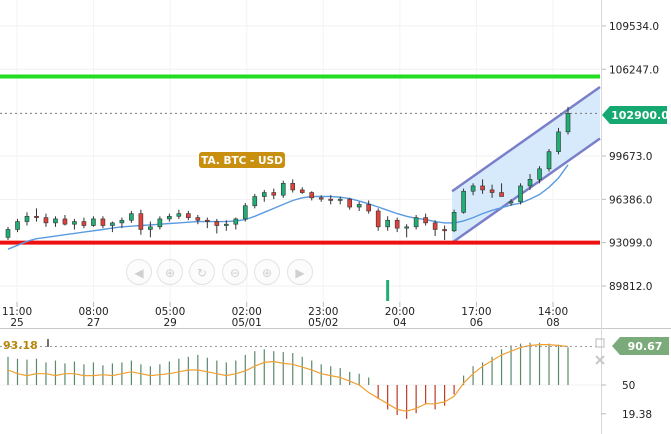 The height and width of the screenshot is (434, 671). I want to click on oscillator-value-tag: 90.67, so click(640, 346).